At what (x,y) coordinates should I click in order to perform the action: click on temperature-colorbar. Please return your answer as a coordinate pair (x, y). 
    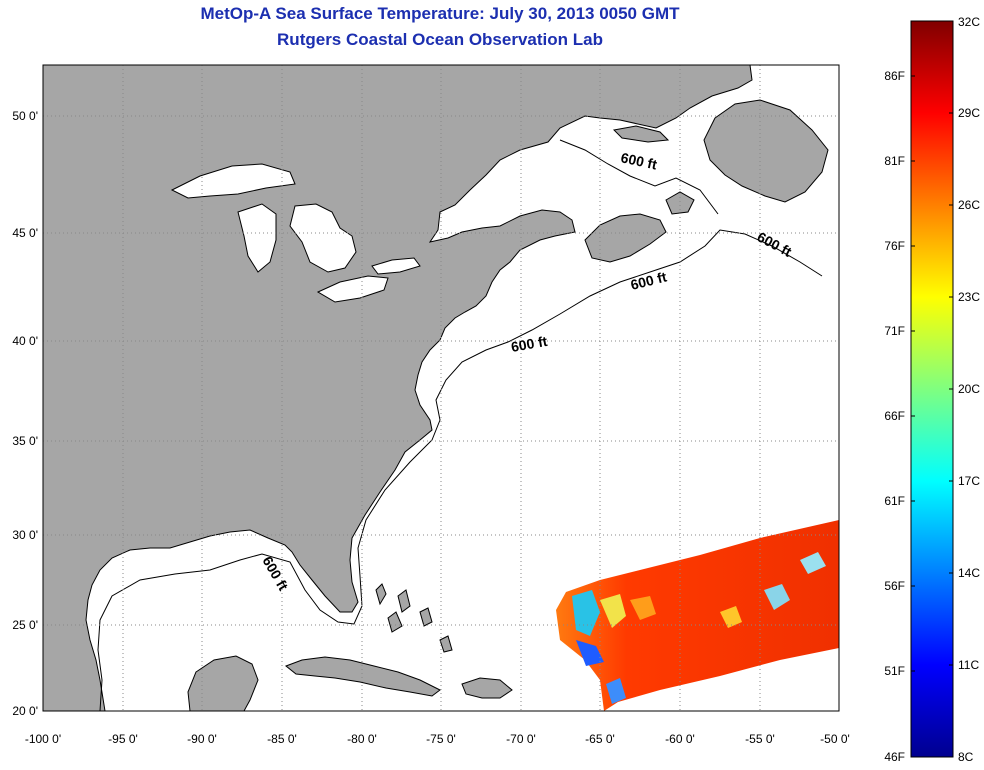
    Looking at the image, I should click on (932, 389).